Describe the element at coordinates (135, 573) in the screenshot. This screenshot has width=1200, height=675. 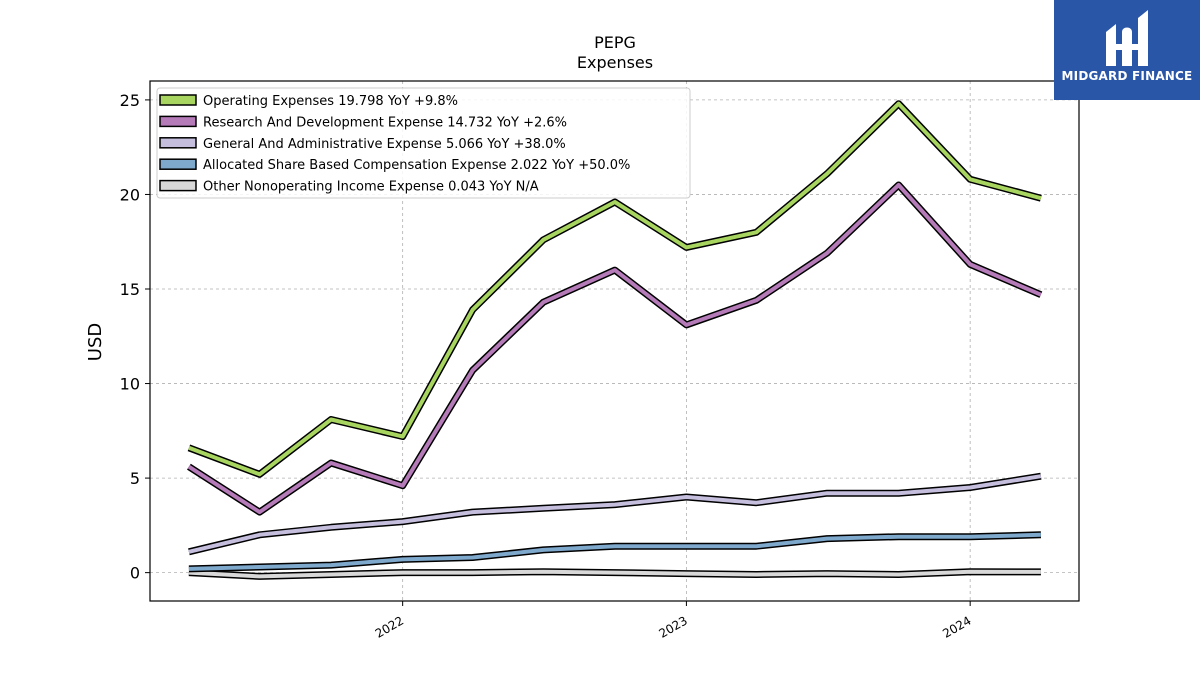
I see `y-tick-label: 0` at that location.